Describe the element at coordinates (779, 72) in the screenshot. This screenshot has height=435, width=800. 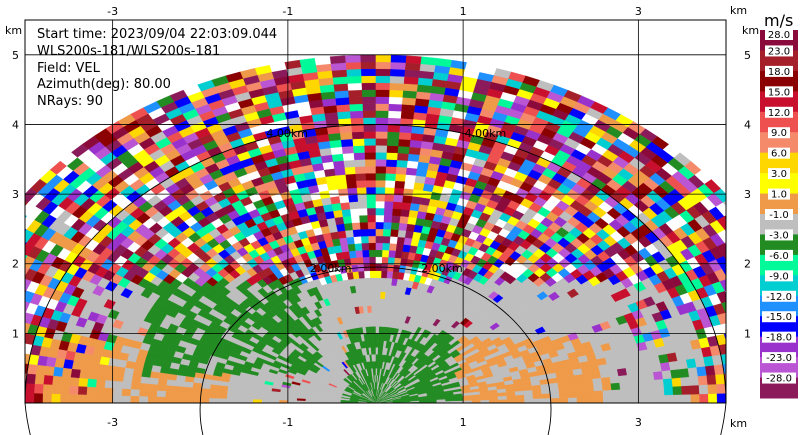
I see `colorbar-label: 18.0` at that location.